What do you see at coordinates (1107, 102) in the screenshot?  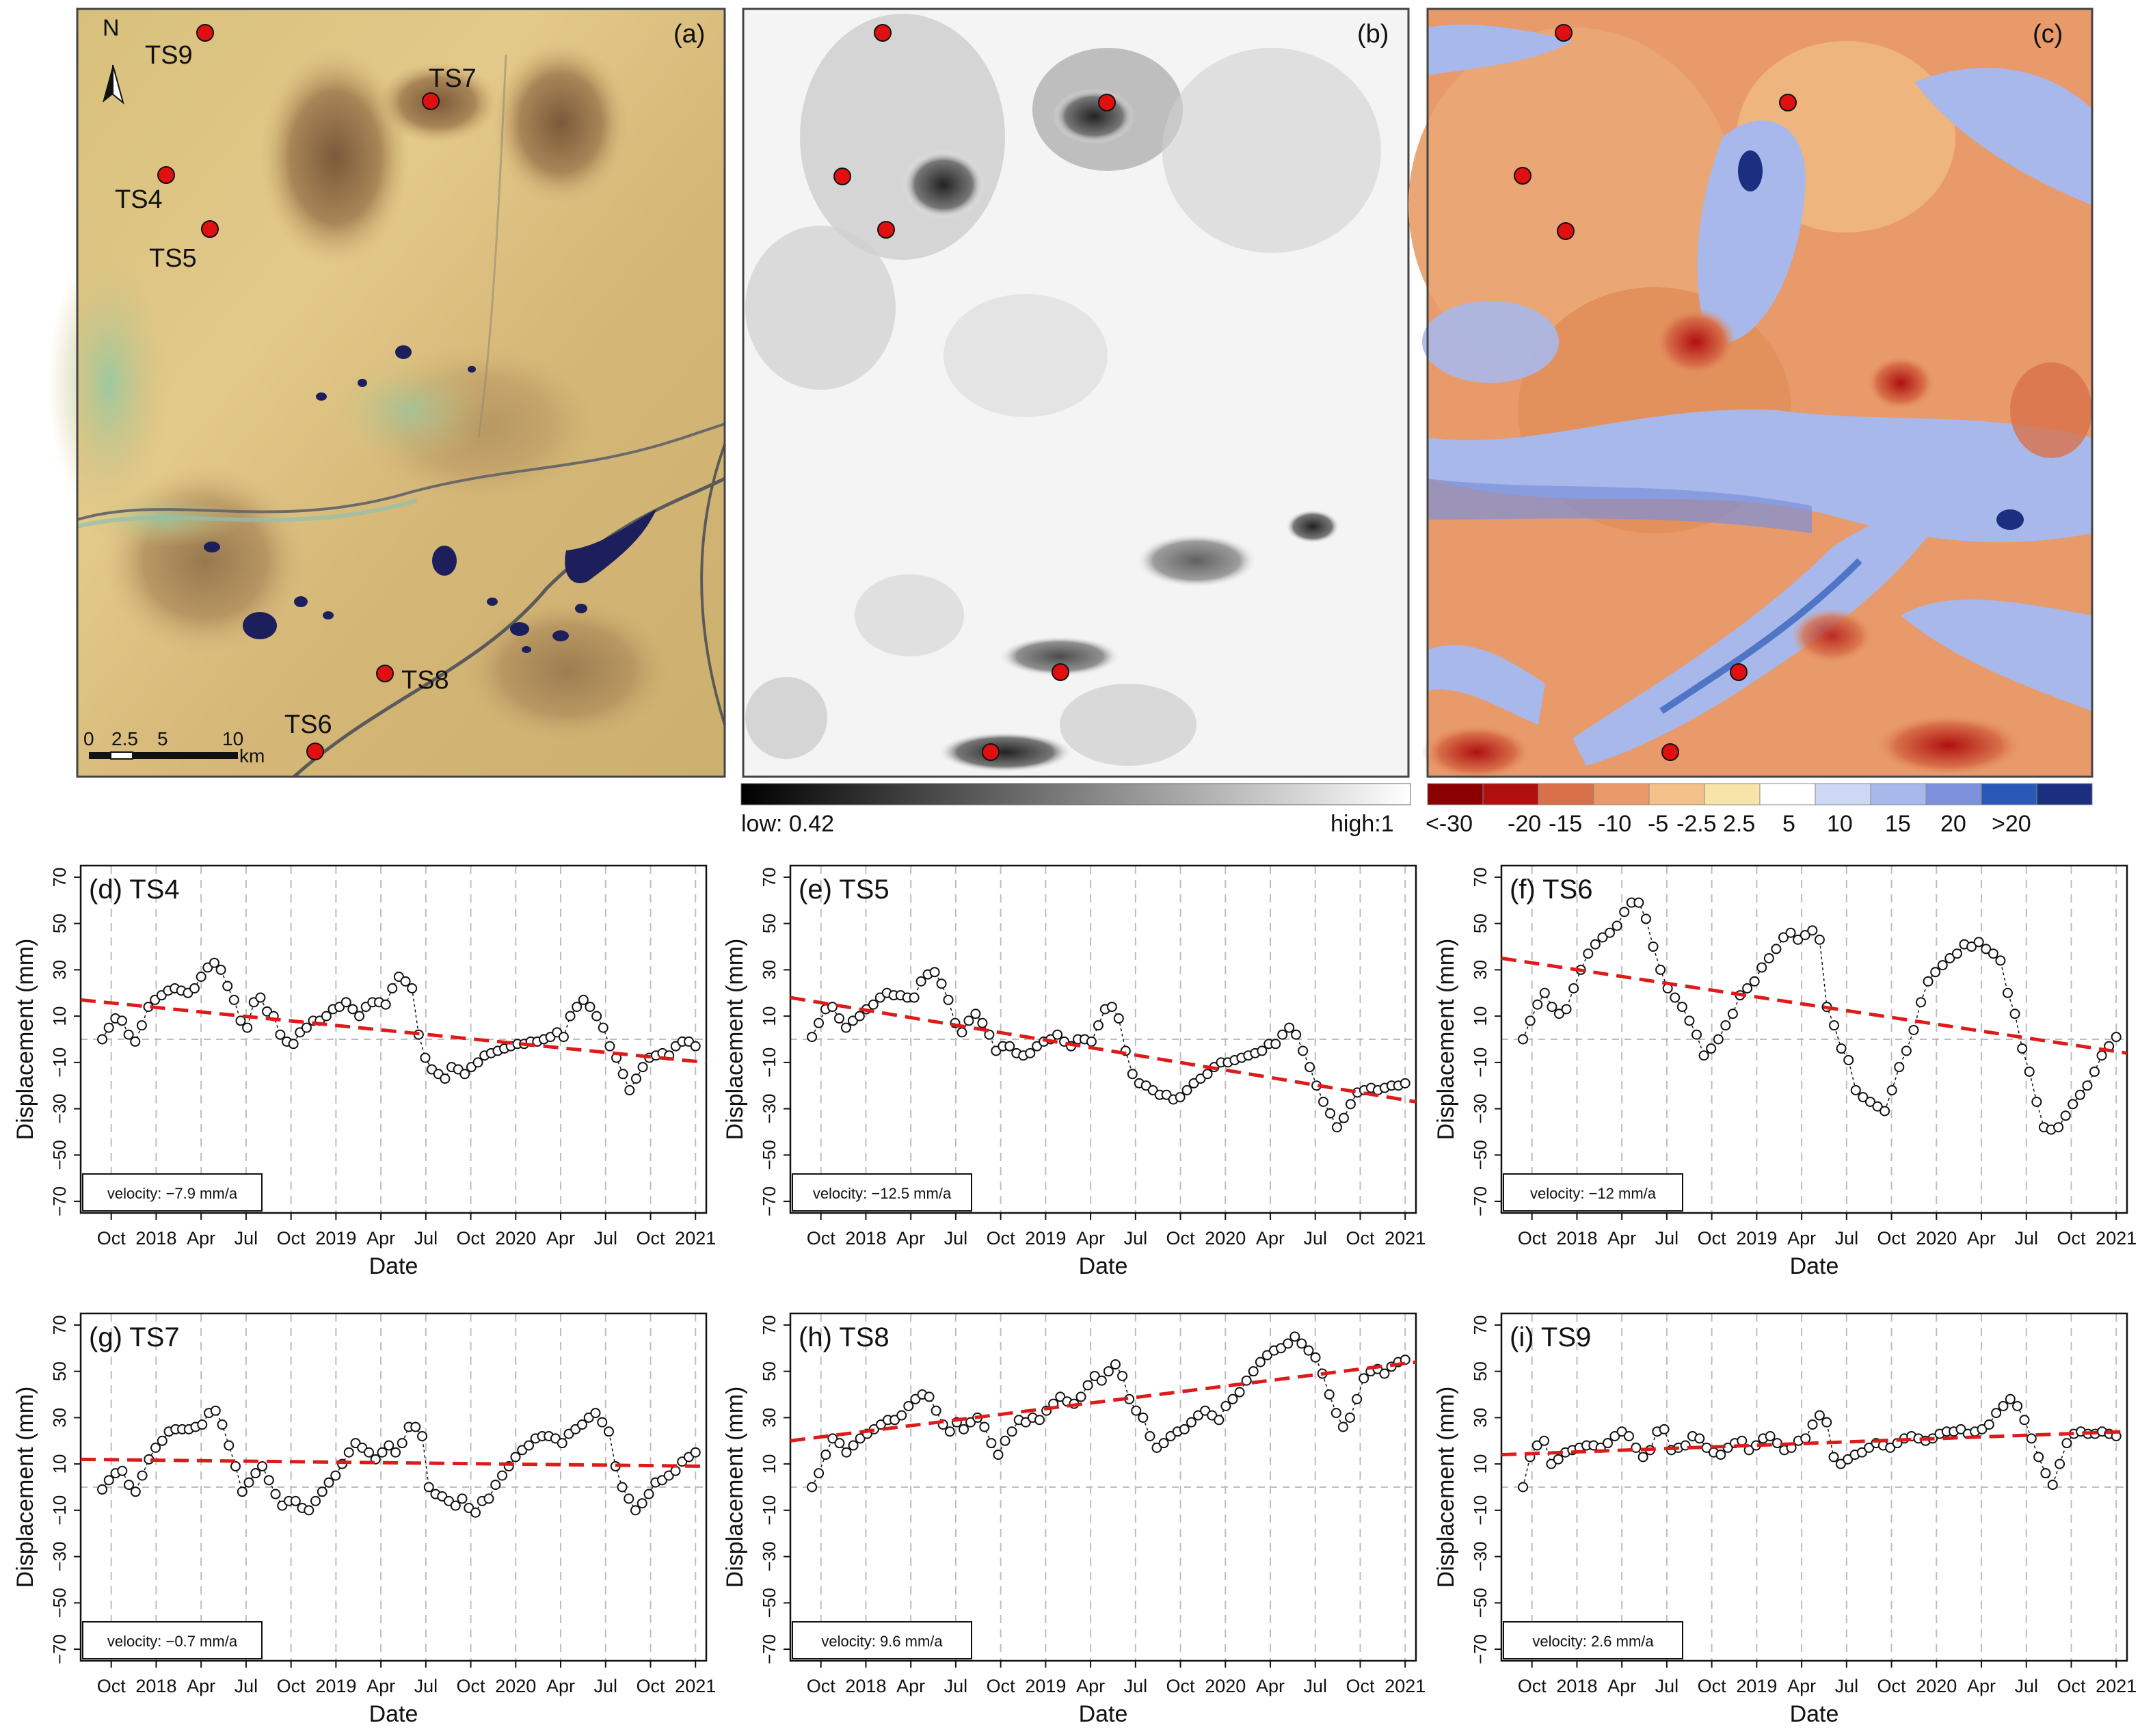 I see `station-marker-b-ts7` at bounding box center [1107, 102].